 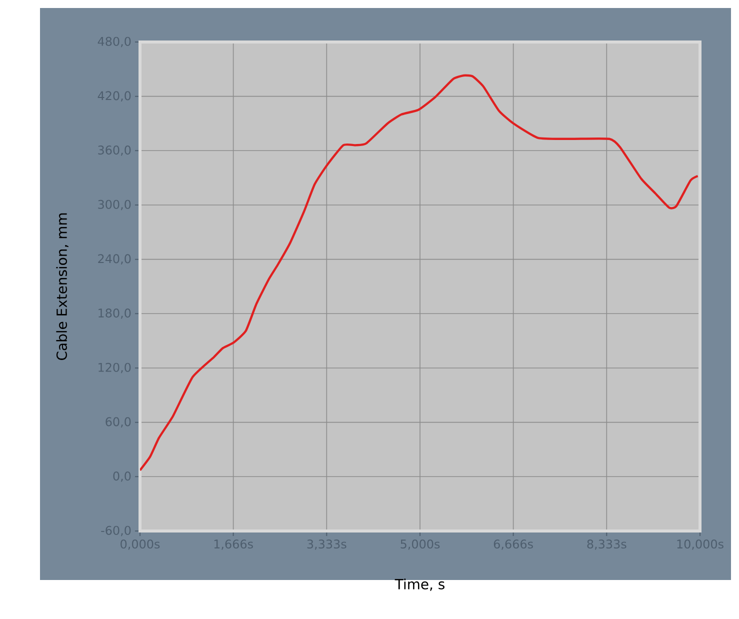 What do you see at coordinates (62, 286) in the screenshot?
I see `y-axis-title: Cable Extension, mm` at bounding box center [62, 286].